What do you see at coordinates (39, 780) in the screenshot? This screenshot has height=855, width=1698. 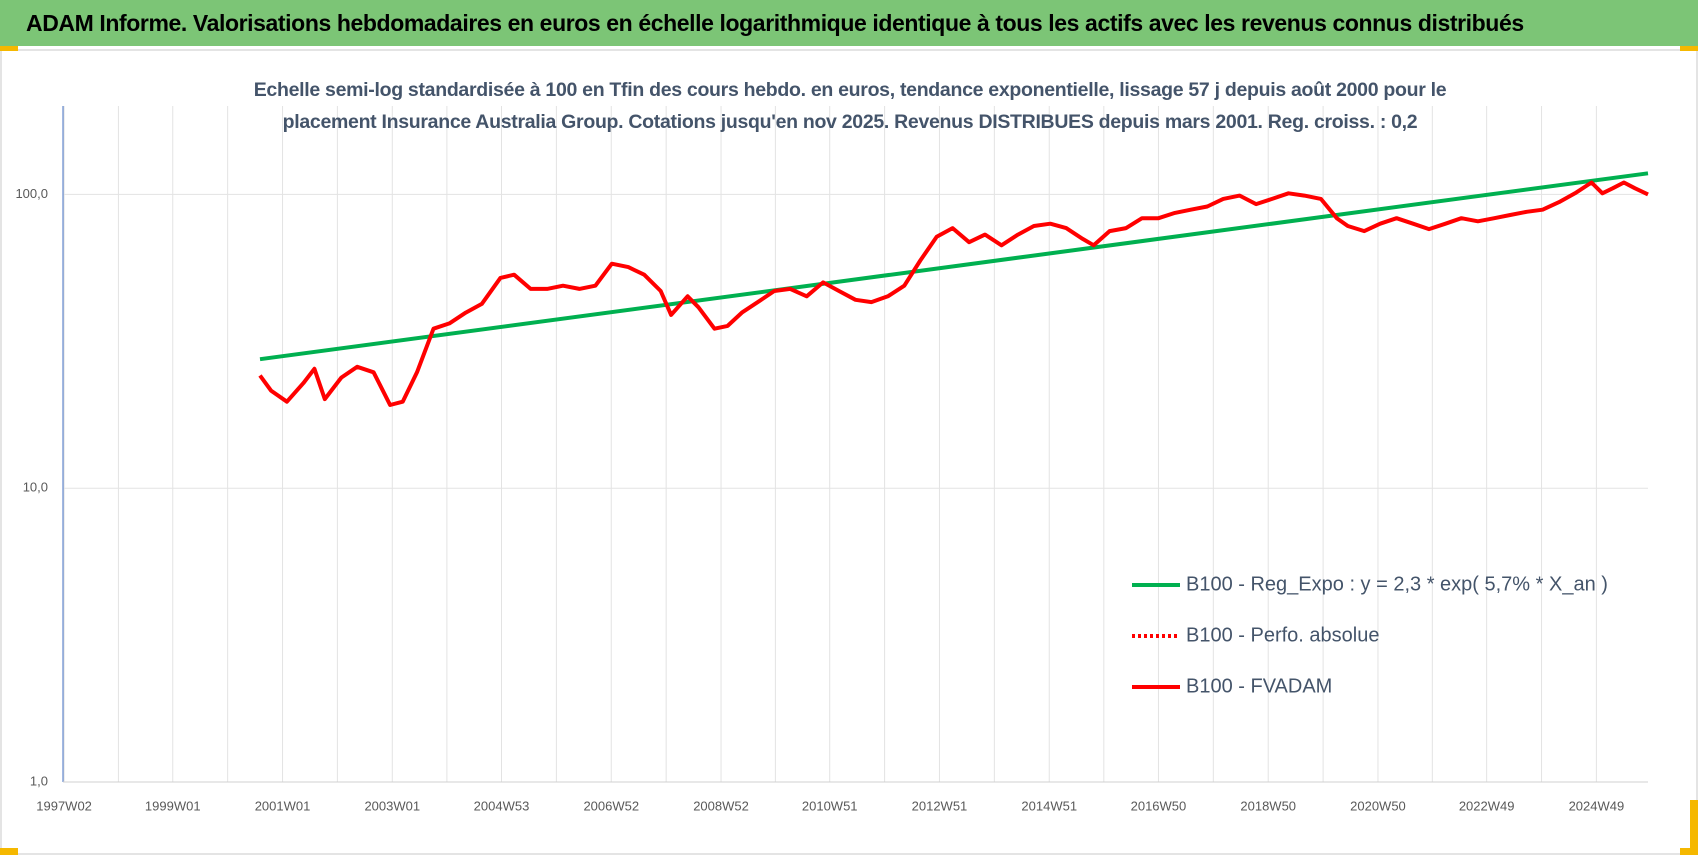 I see `y-tick-label: 1,0` at bounding box center [39, 780].